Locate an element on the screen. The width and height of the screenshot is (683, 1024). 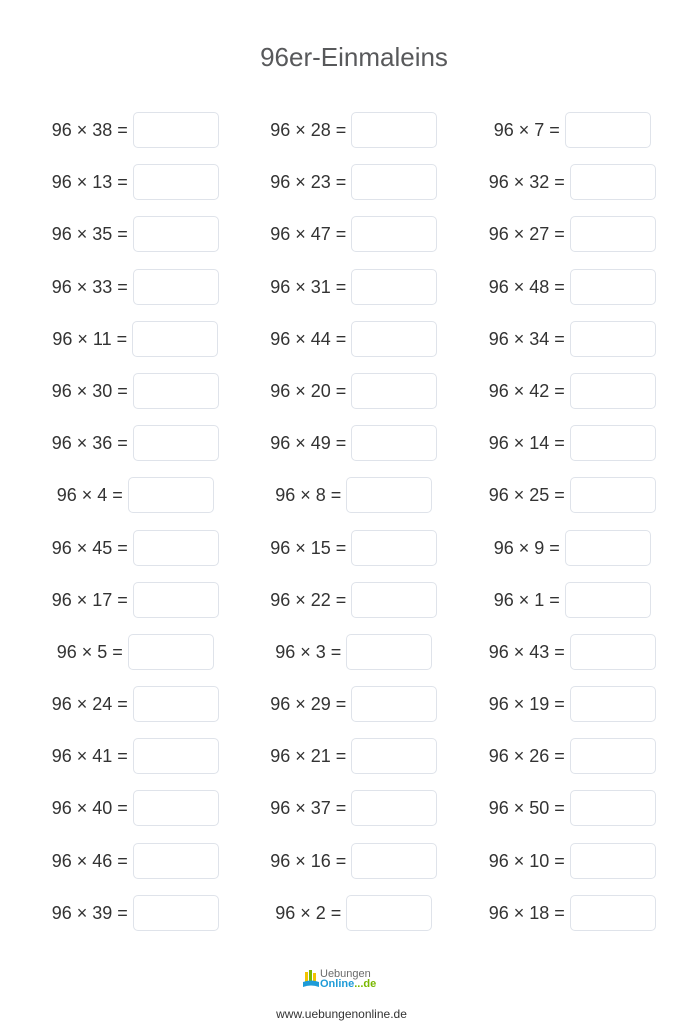
equation-label: 96 × 11 = is located at coordinates (90, 338).